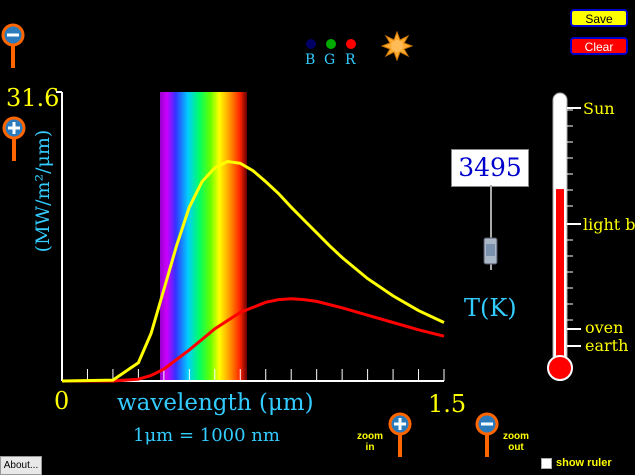 This screenshot has height=475, width=635. What do you see at coordinates (546, 463) in the screenshot?
I see `show-ruler-checkbox` at bounding box center [546, 463].